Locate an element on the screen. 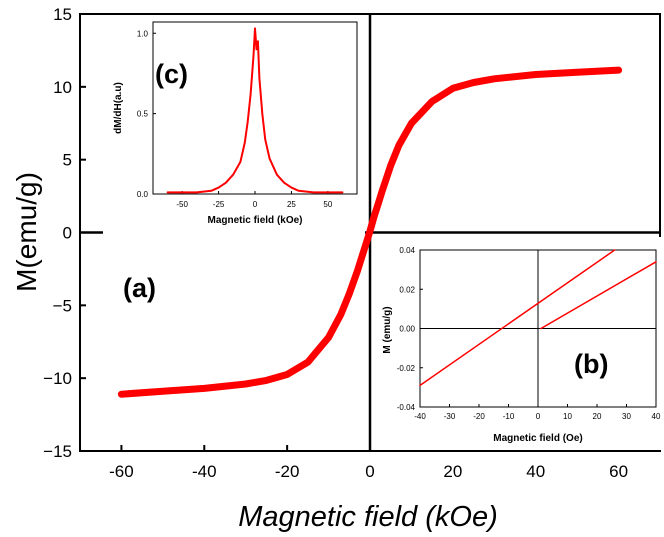  inset-c-x-tick-label: 25 is located at coordinates (291, 204).